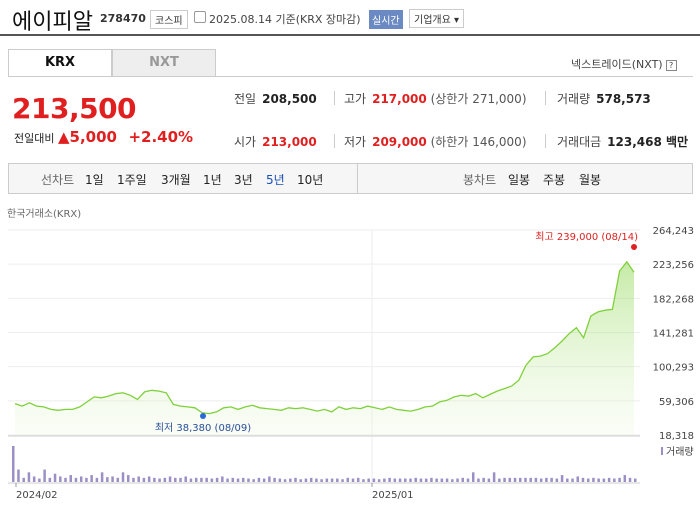  Describe the element at coordinates (519, 180) in the screenshot. I see `candle-daily: 일봉` at that location.